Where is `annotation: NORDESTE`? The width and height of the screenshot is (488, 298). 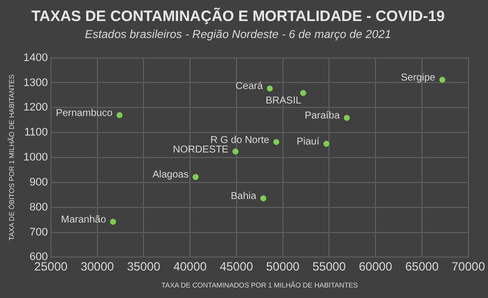
annotation: NORDESTE is located at coordinates (200, 150).